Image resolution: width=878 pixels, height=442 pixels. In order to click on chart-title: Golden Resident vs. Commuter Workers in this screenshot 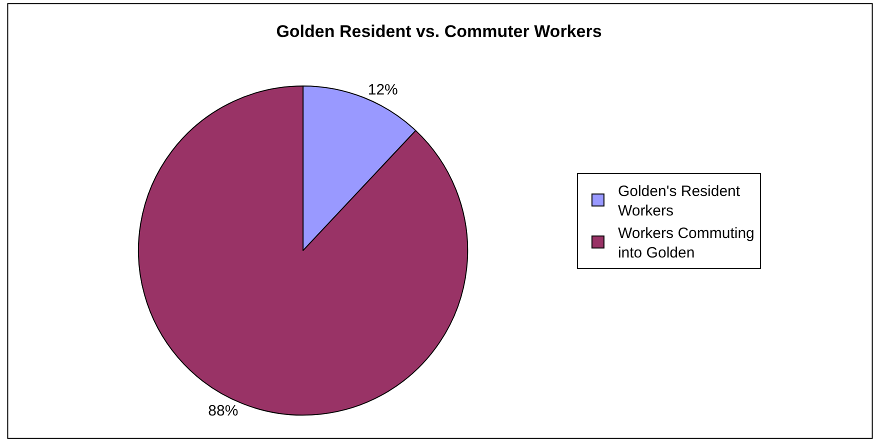, I will do `click(439, 31)`.